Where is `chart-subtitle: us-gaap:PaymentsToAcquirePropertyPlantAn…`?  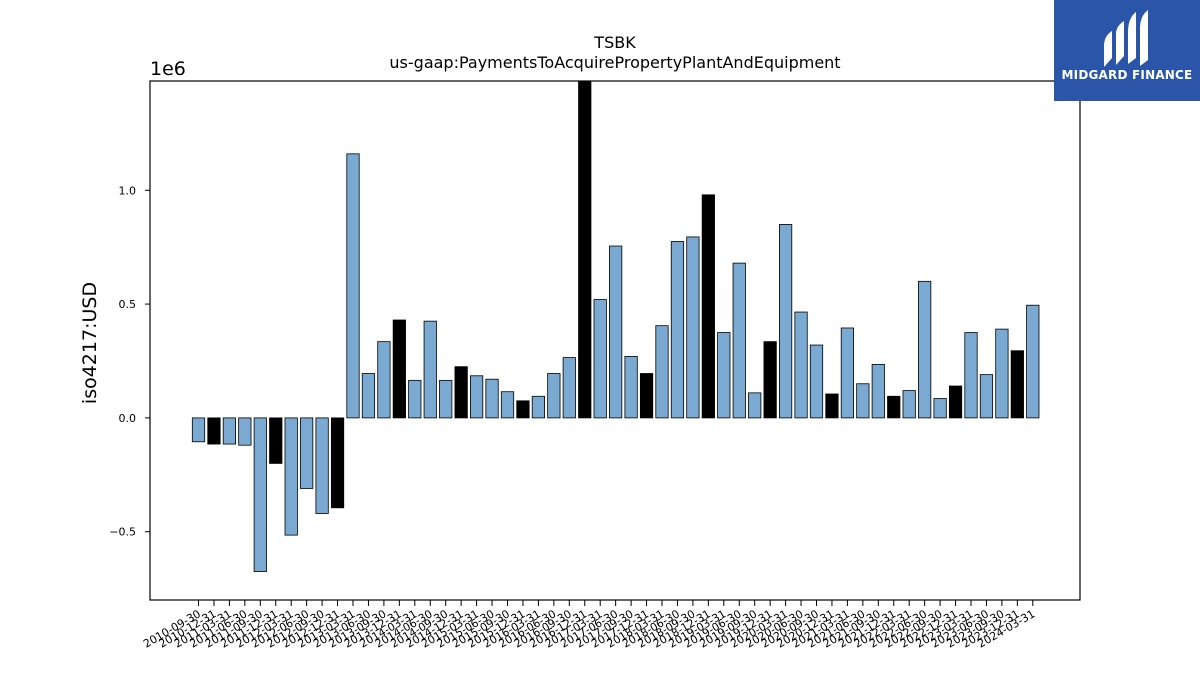
chart-subtitle: us-gaap:PaymentsToAcquirePropertyPlantAn… is located at coordinates (614, 62).